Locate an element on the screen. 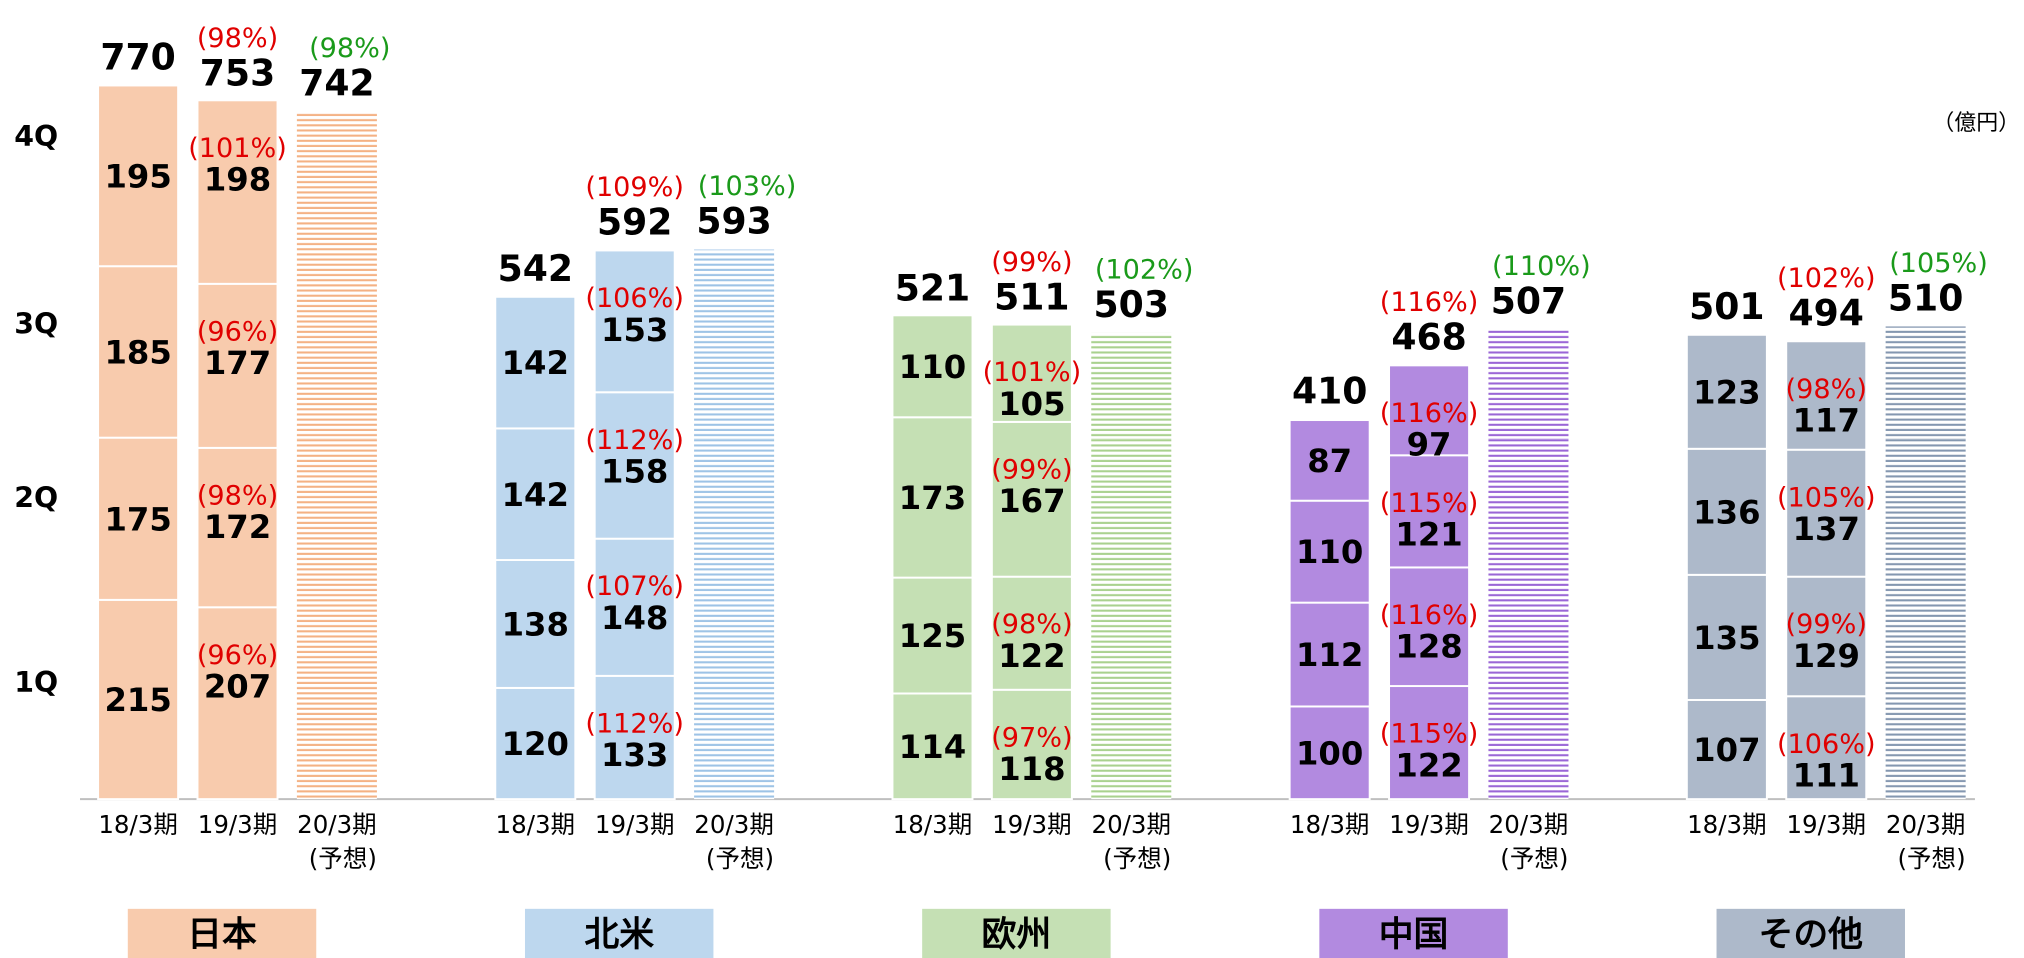  segment-label: 120 is located at coordinates (535, 744).